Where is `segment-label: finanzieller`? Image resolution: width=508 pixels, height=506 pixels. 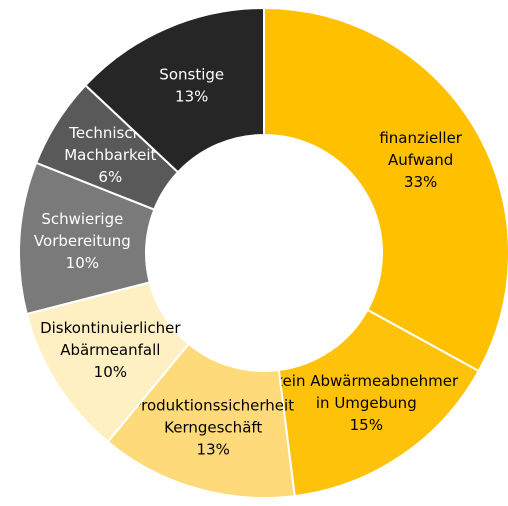 segment-label: finanzieller is located at coordinates (420, 138).